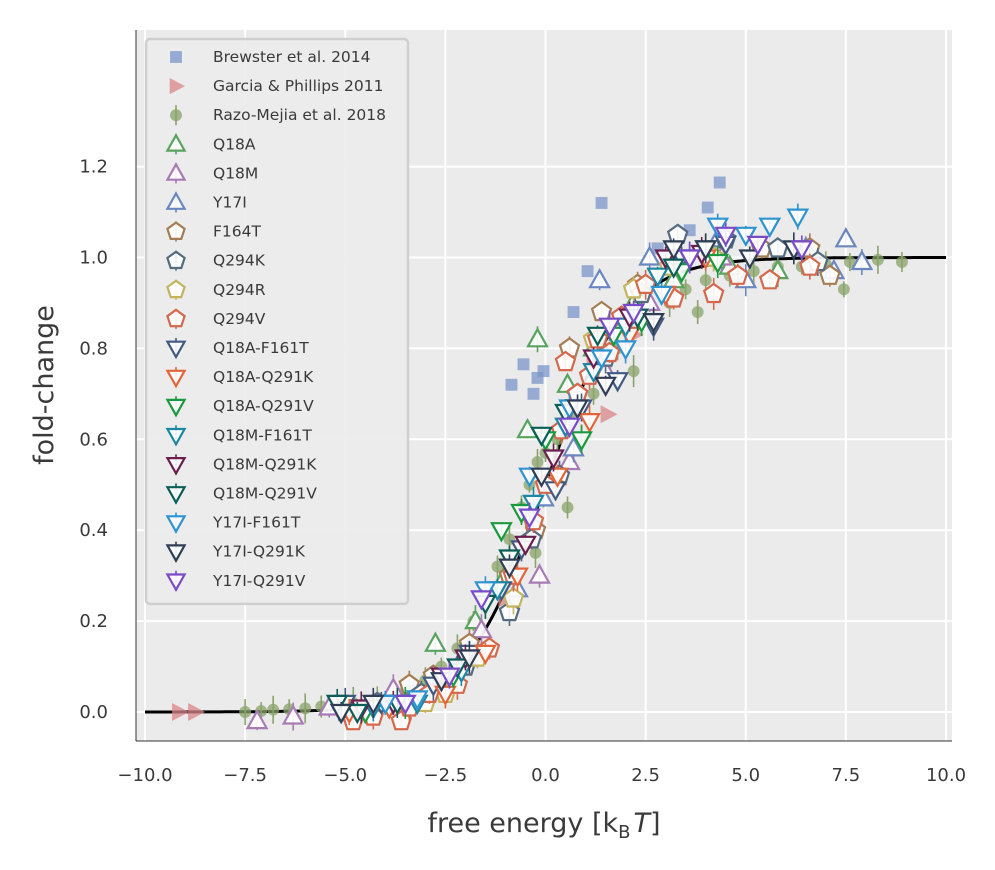 The width and height of the screenshot is (995, 870). Describe the element at coordinates (259, 552) in the screenshot. I see `legend-label: Y17I-Q291K` at that location.